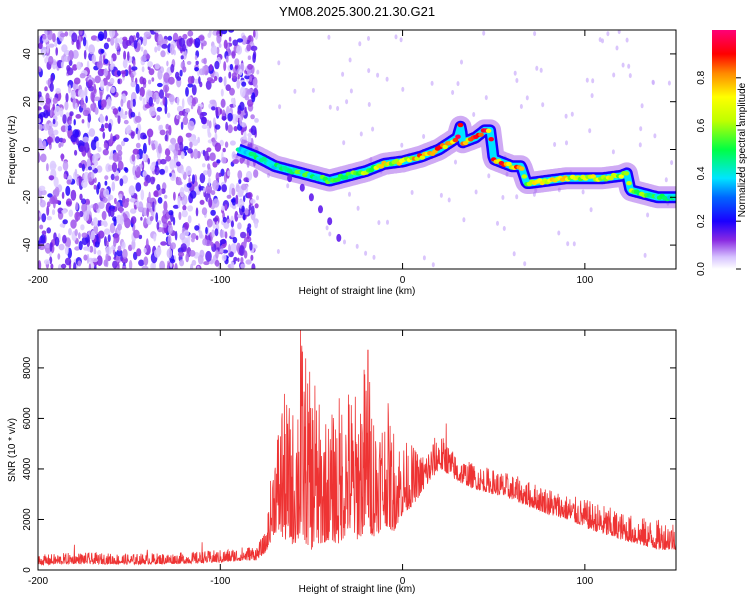 This screenshot has width=750, height=600. Describe the element at coordinates (357, 291) in the screenshot. I see `spectrogram-xlabel: Height of straight line (km)` at that location.